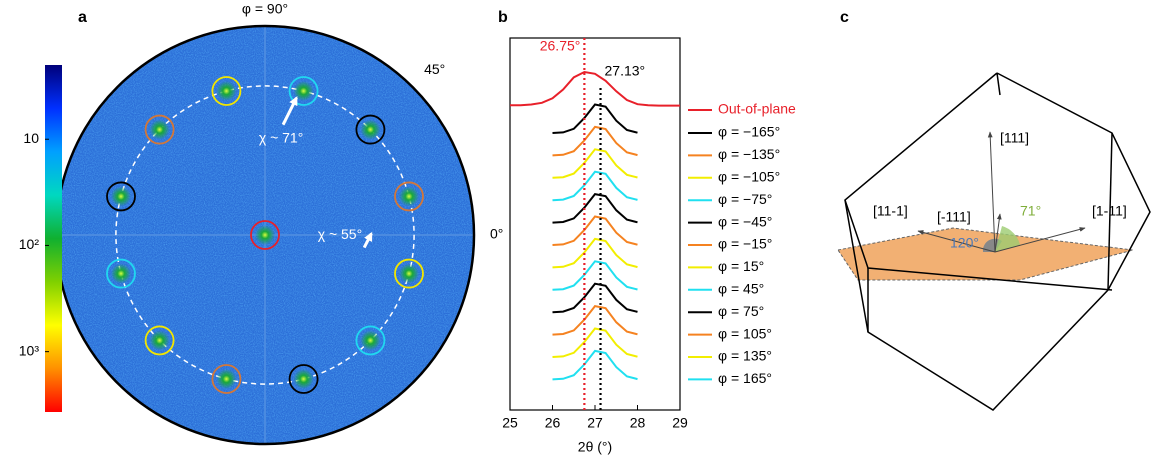 The height and width of the screenshot is (455, 1156). I want to click on direction-label: [111], so click(1014, 138).